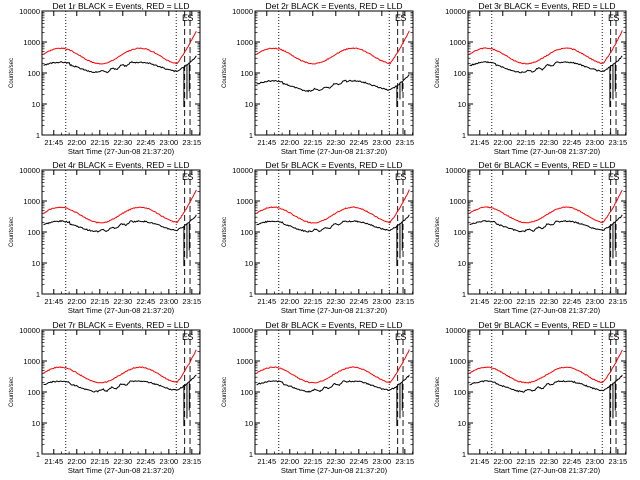 The height and width of the screenshot is (480, 640). What do you see at coordinates (168, 142) in the screenshot?
I see `x-tick-label: 23:00` at bounding box center [168, 142].